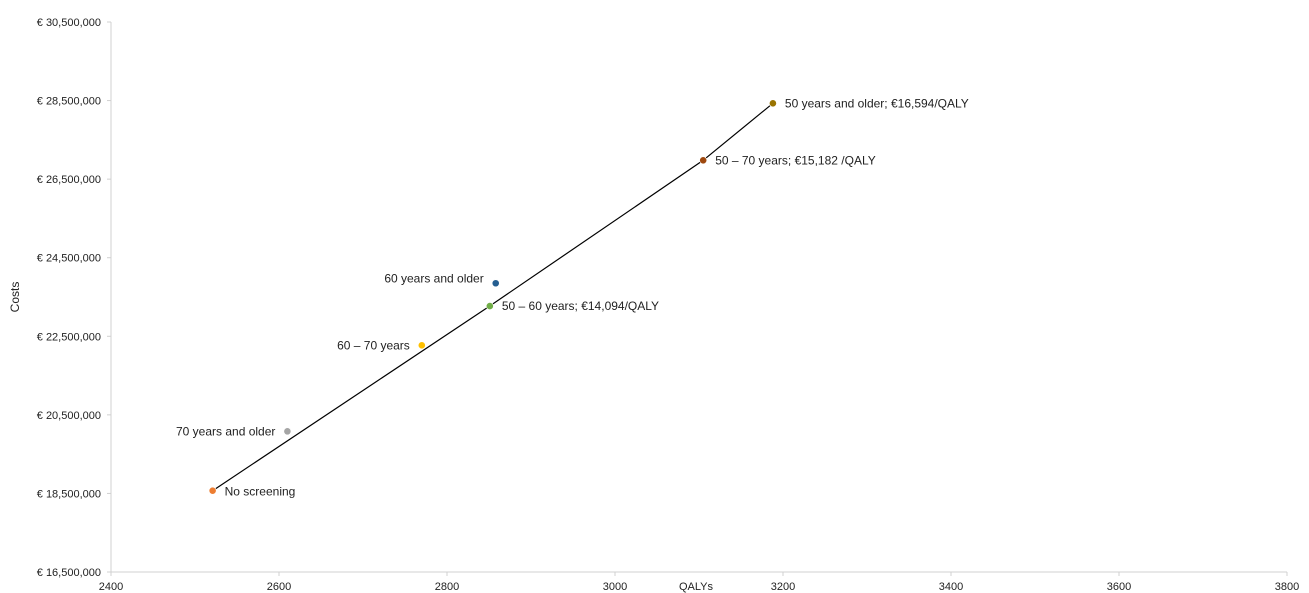 The width and height of the screenshot is (1309, 593). What do you see at coordinates (580, 306) in the screenshot?
I see `label-50-60-years: 50 – 60 years; €14,094/QALY` at bounding box center [580, 306].